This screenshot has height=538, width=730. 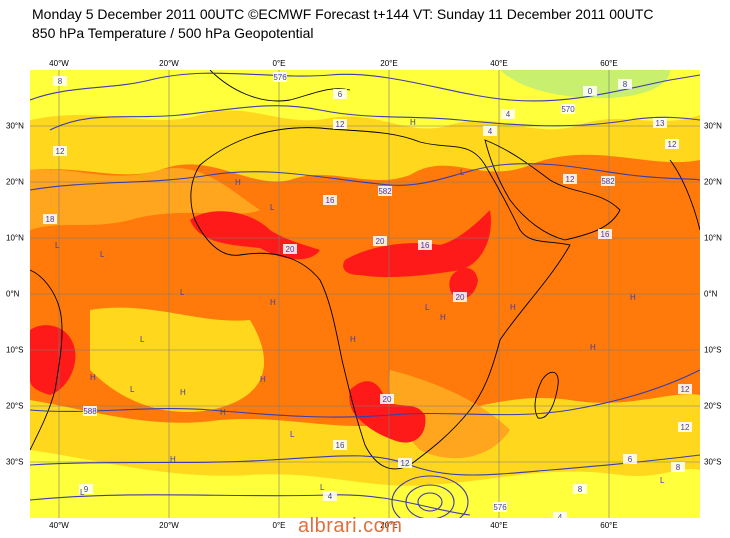 I want to click on high-marker-9: H, so click(x=183, y=392).